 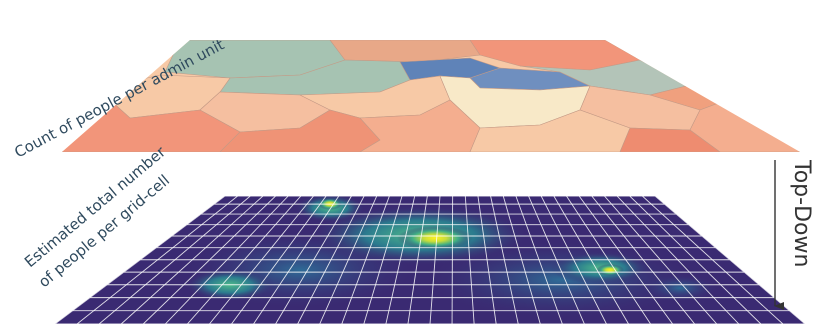 I want to click on grid-layer-label-line1: Estimated total number, so click(x=95, y=206).